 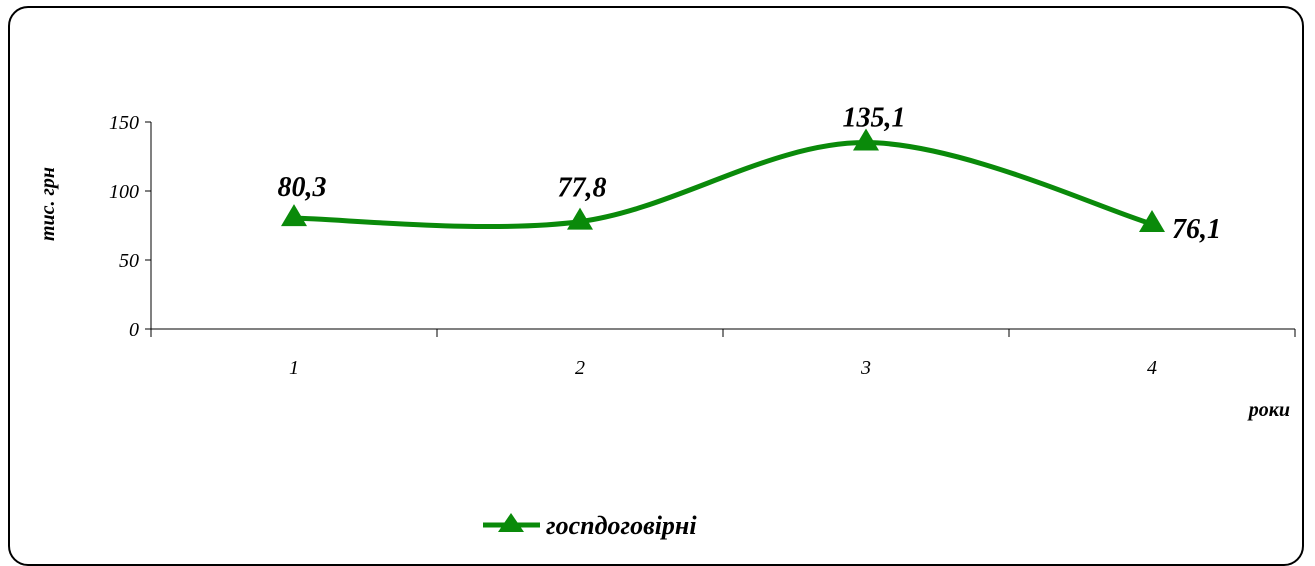 I want to click on markers, so click(x=723, y=180).